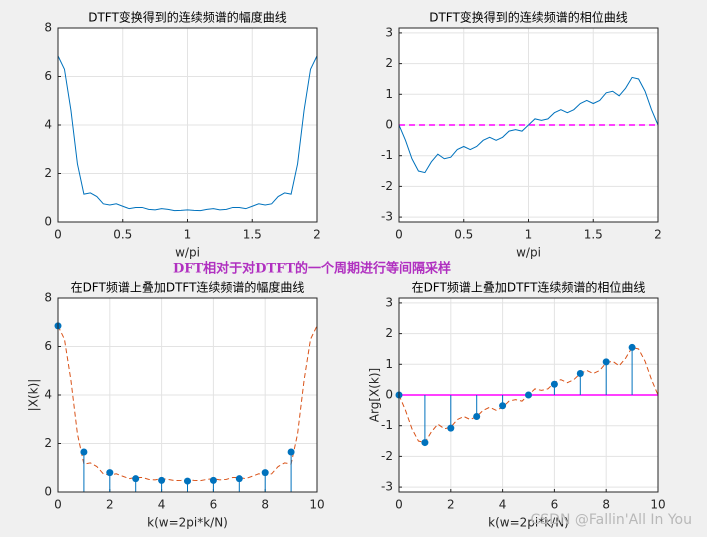 The image size is (707, 537). What do you see at coordinates (529, 287) in the screenshot?
I see `axes-title: 在DFT频谱上叠加DTFT连续频谱的相位曲线` at bounding box center [529, 287].